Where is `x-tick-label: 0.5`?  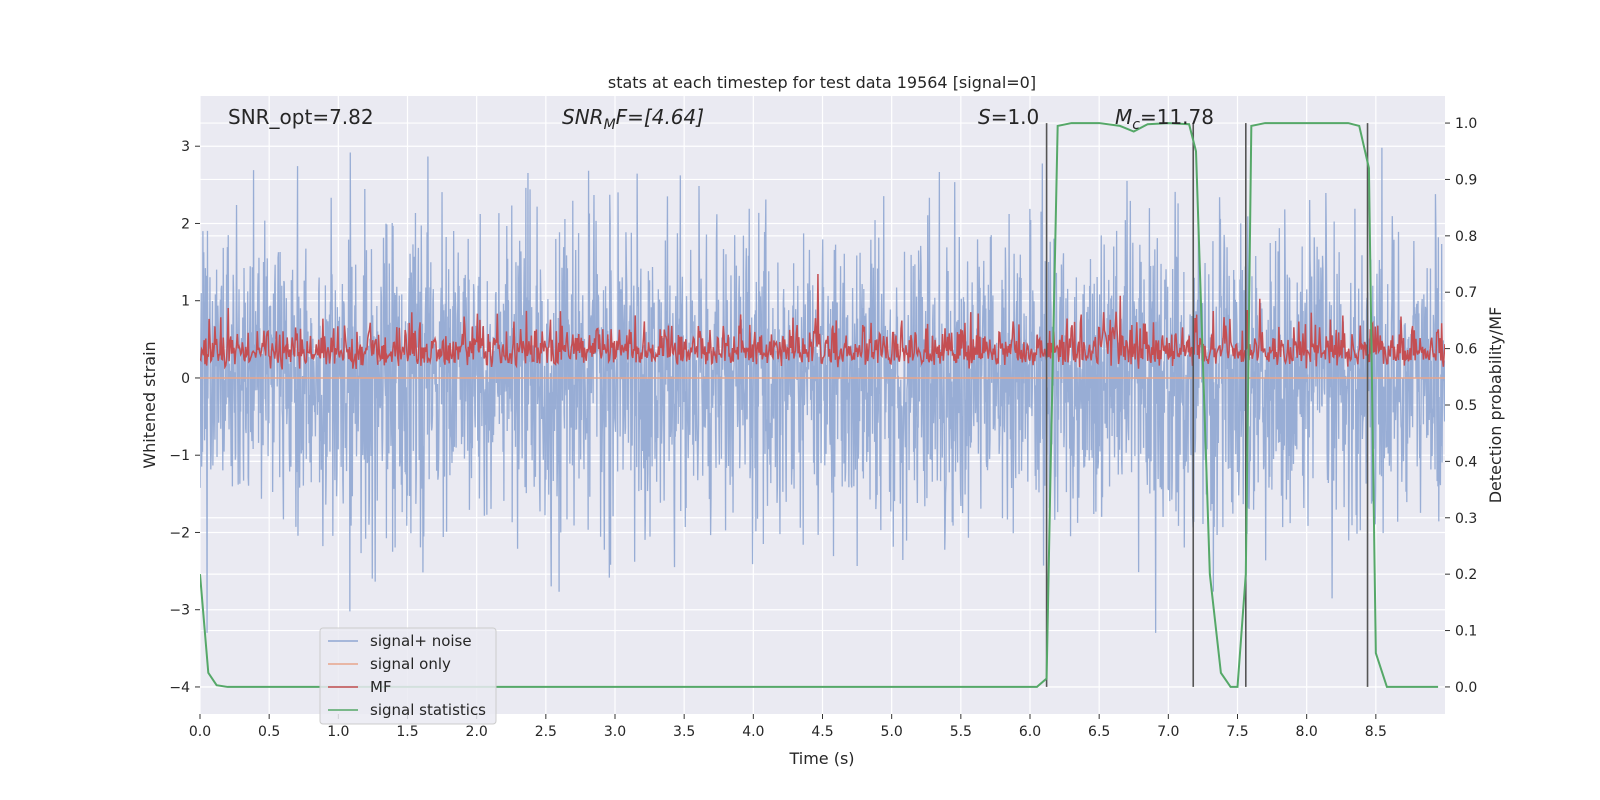 x-tick-label: 0.5 is located at coordinates (269, 732).